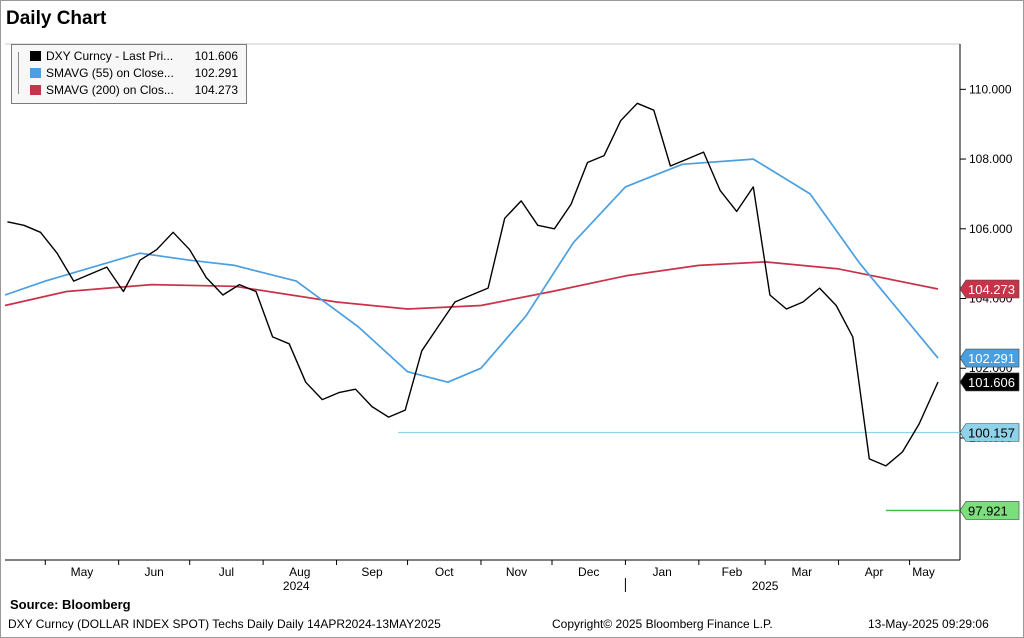 This screenshot has height=638, width=1024. I want to click on legend-value-sma200: 104.273, so click(216, 90).